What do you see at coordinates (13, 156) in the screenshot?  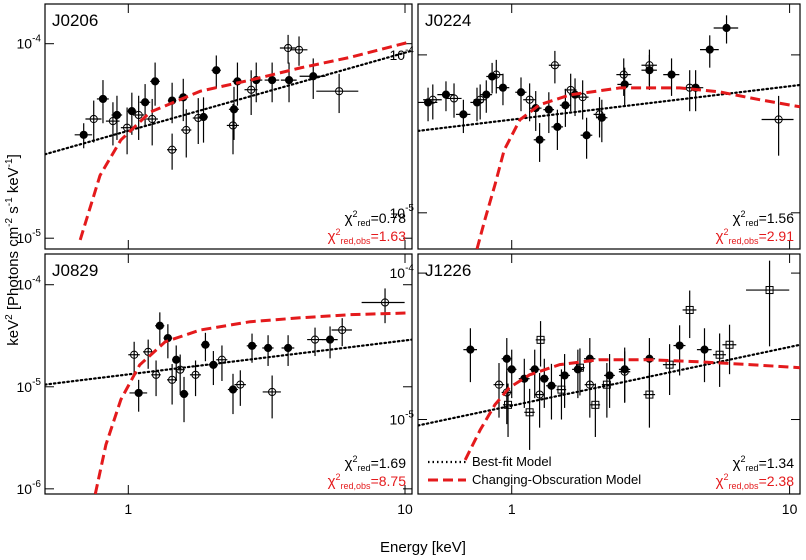 I see `y-axis-label-part: ]` at bounding box center [13, 156].